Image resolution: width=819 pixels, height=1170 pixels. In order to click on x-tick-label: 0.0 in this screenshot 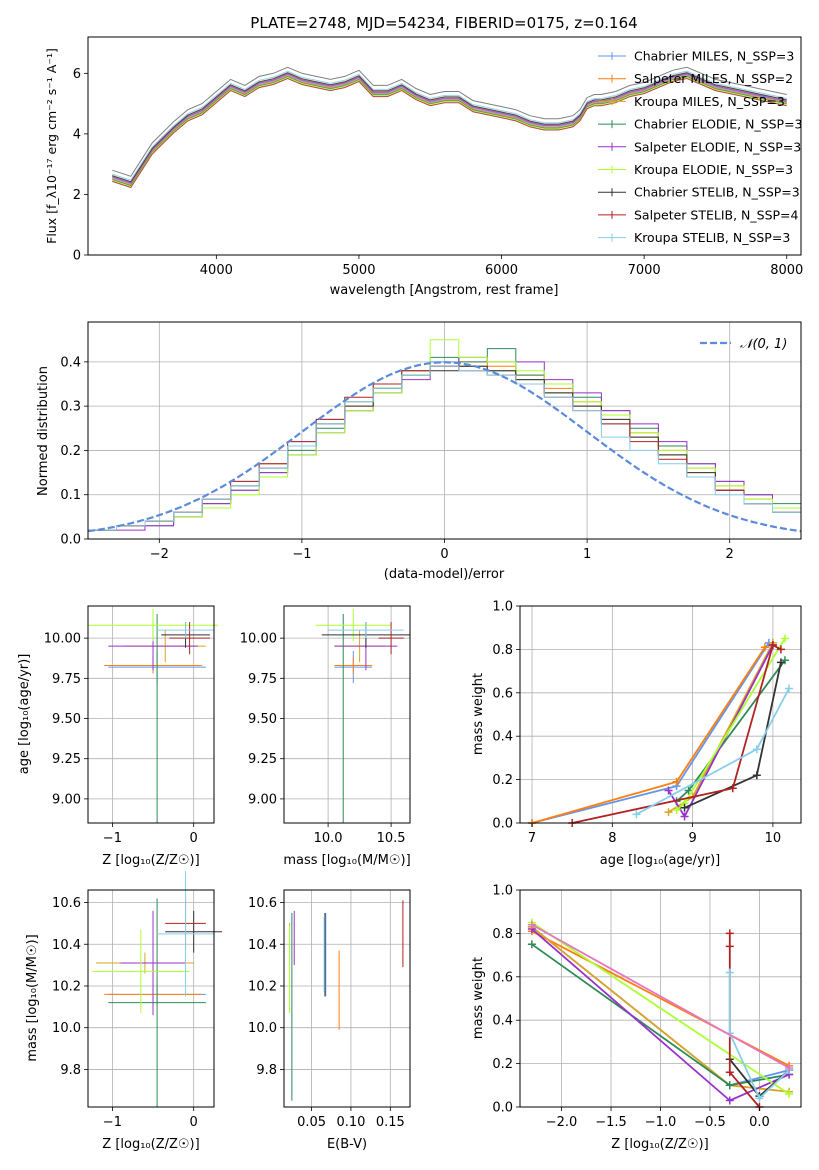, I will do `click(759, 1122)`.